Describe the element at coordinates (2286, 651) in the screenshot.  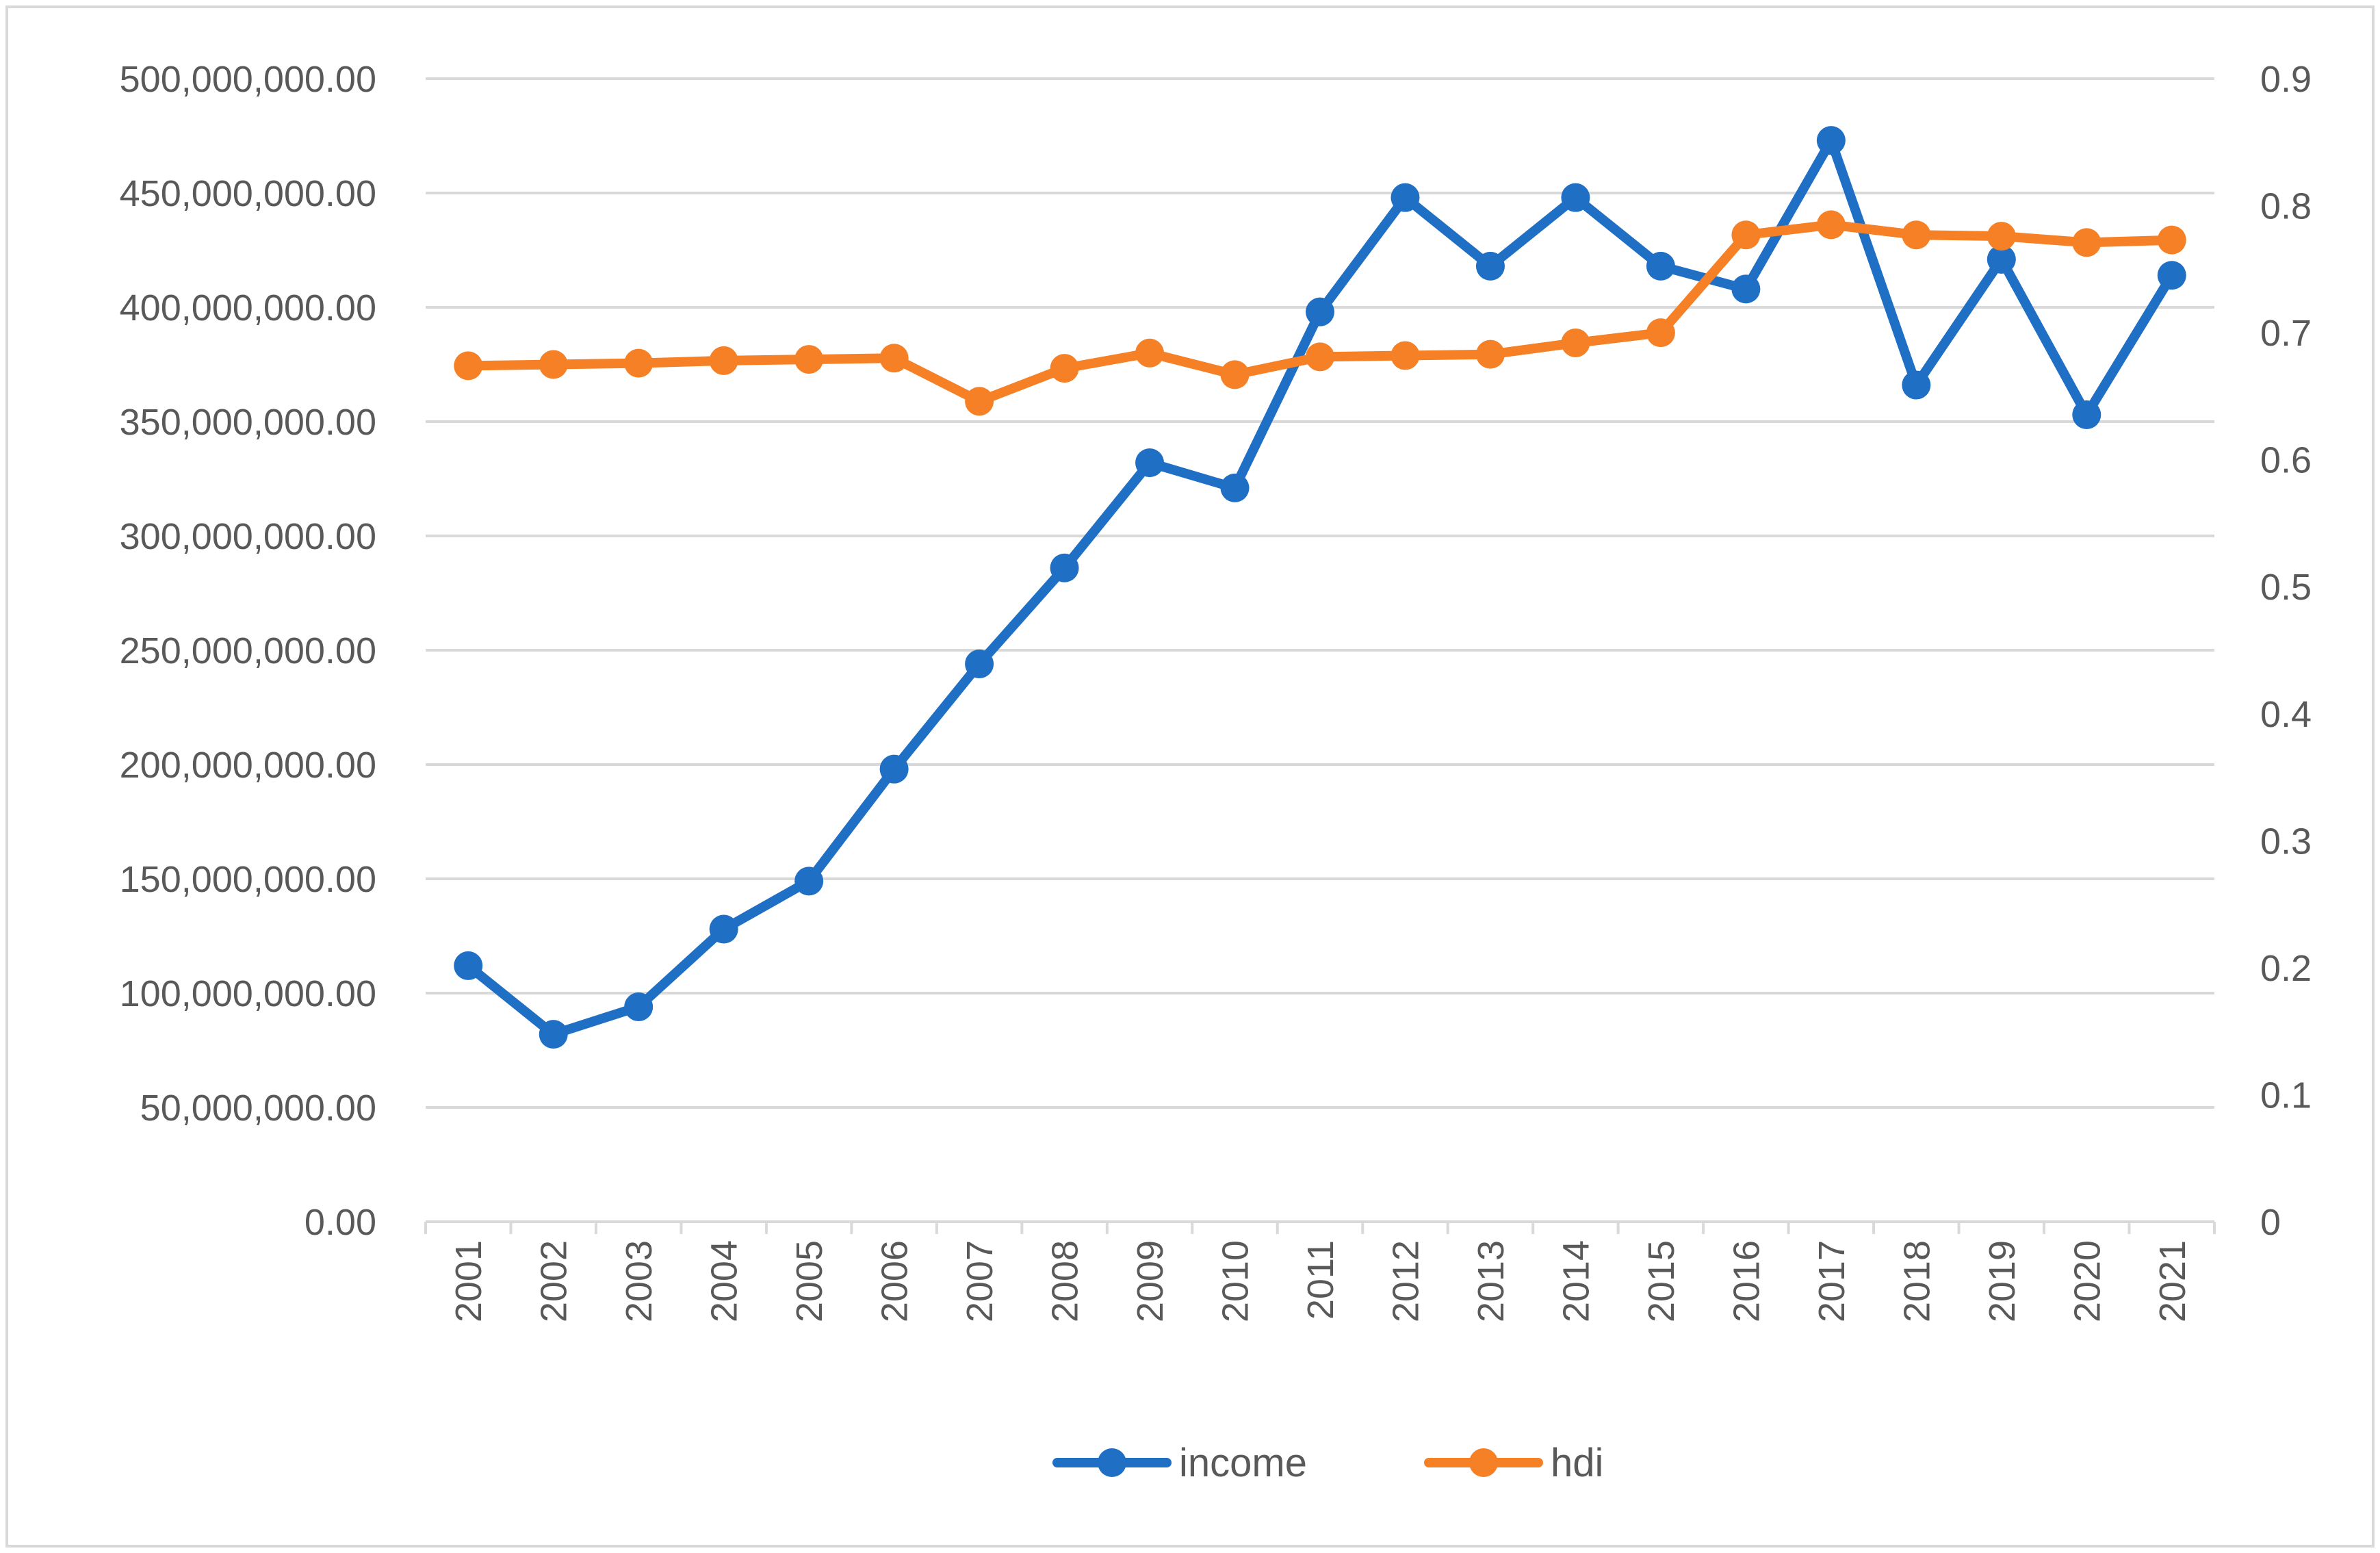
I see `right-axis-ticks: 0 0.1 0.2 0.3 0.4 0.5 0.6 0.7 0.8 0.9` at that location.